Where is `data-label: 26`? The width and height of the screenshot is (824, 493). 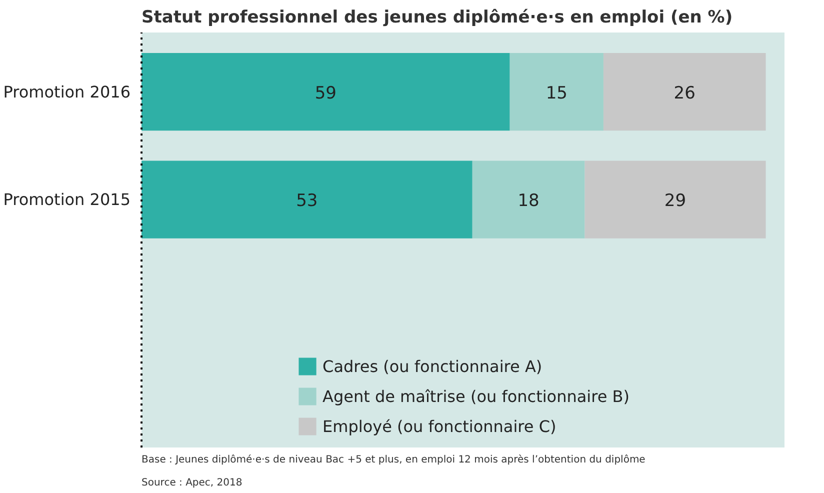
data-label: 26 is located at coordinates (685, 93).